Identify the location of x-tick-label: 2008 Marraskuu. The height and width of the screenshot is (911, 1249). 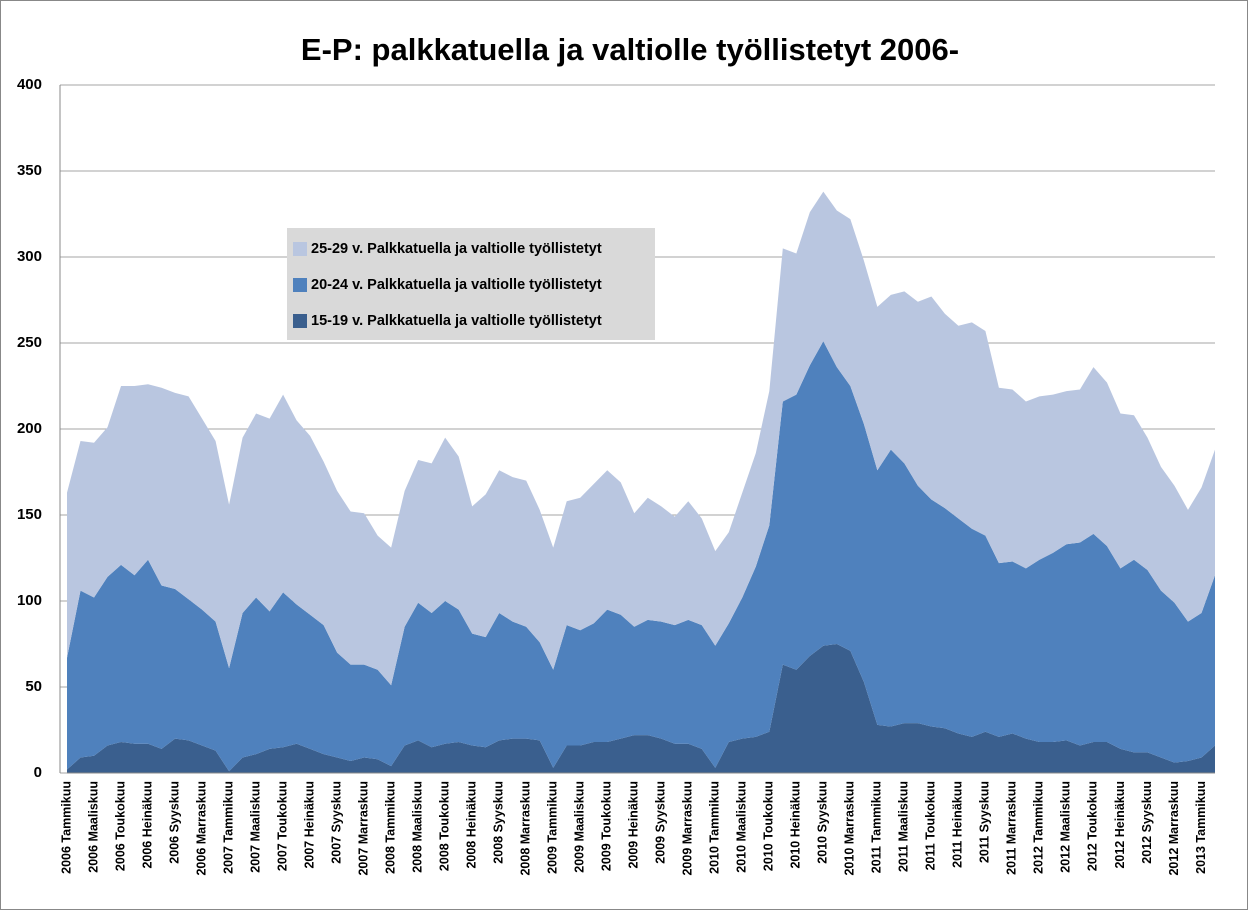
(525, 828).